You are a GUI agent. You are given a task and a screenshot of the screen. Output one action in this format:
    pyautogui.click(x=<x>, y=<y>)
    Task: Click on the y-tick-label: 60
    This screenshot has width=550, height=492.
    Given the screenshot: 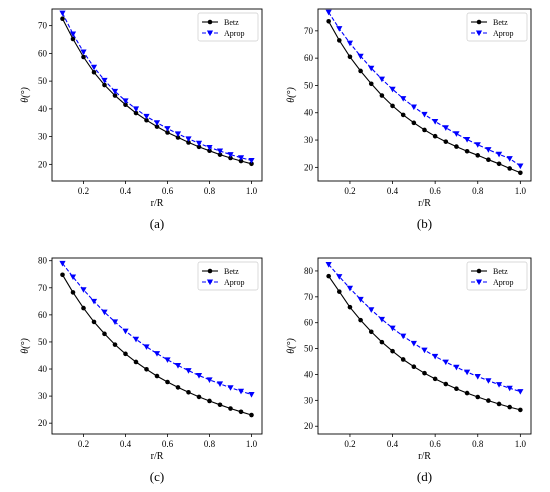 What is the action you would take?
    pyautogui.click(x=43, y=53)
    